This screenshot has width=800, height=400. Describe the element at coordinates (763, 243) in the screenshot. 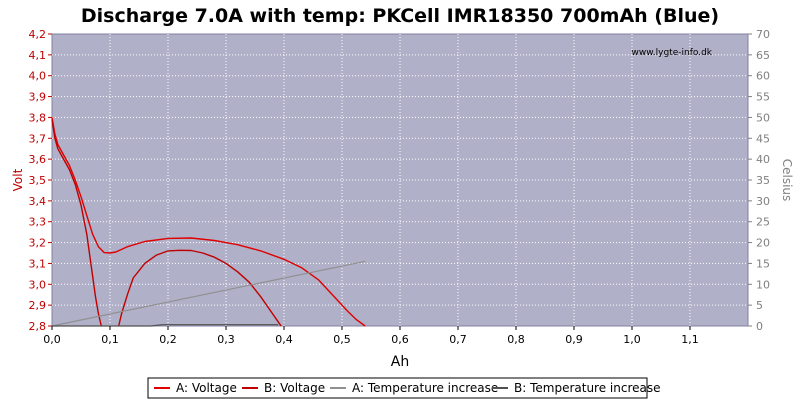

I see `y-right-tick-label: 20` at that location.